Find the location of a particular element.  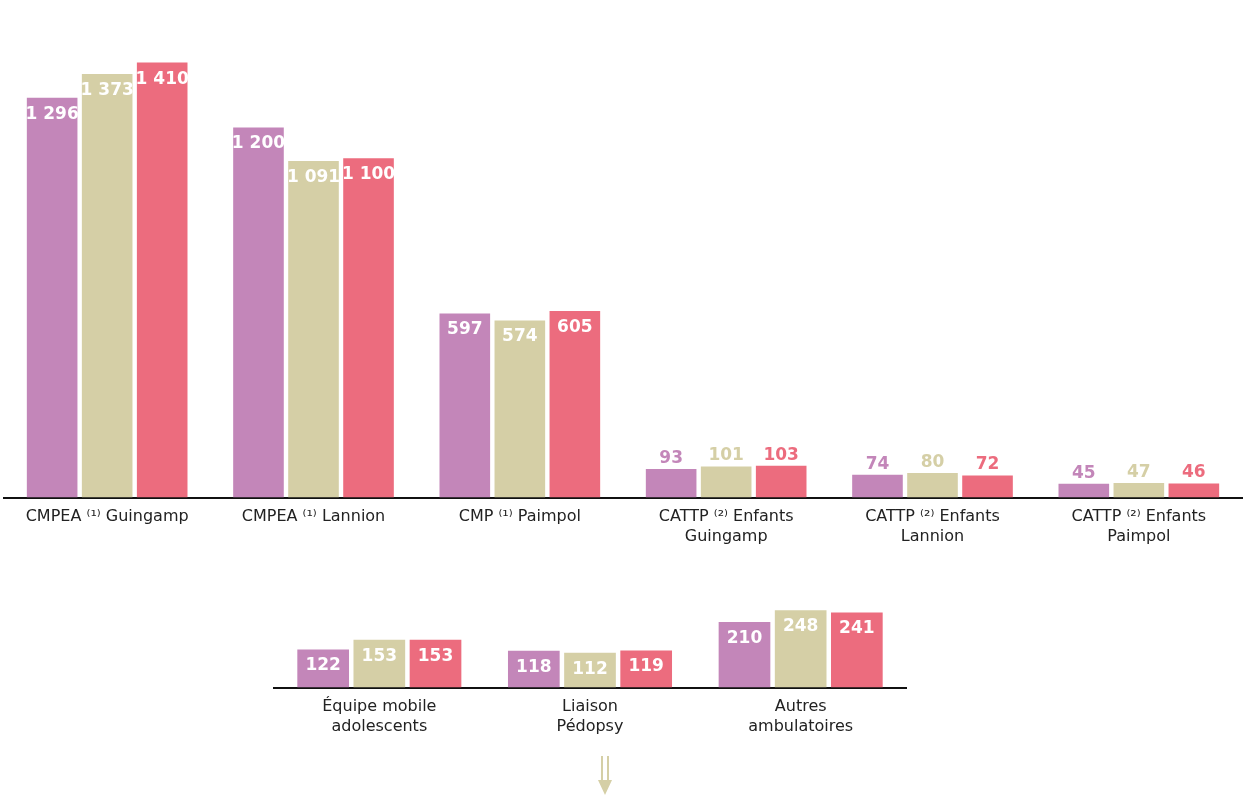

x-tick-label: CMP ⁽¹⁾ Paimpol is located at coordinates (519, 516).